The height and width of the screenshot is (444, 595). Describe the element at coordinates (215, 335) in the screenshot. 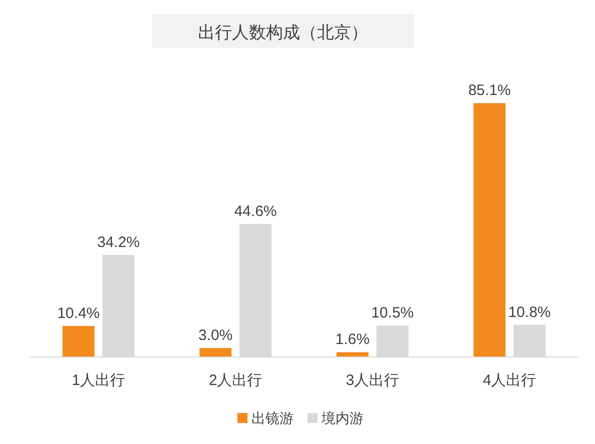

I see `data-label: 3.0%` at that location.